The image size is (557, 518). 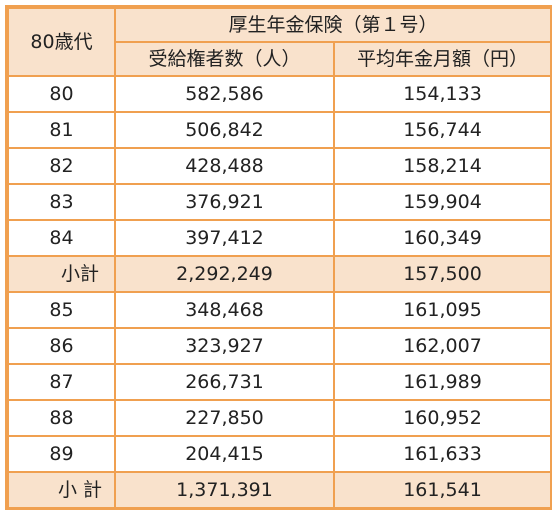 I want to click on age-cell: 88, so click(x=61, y=418).